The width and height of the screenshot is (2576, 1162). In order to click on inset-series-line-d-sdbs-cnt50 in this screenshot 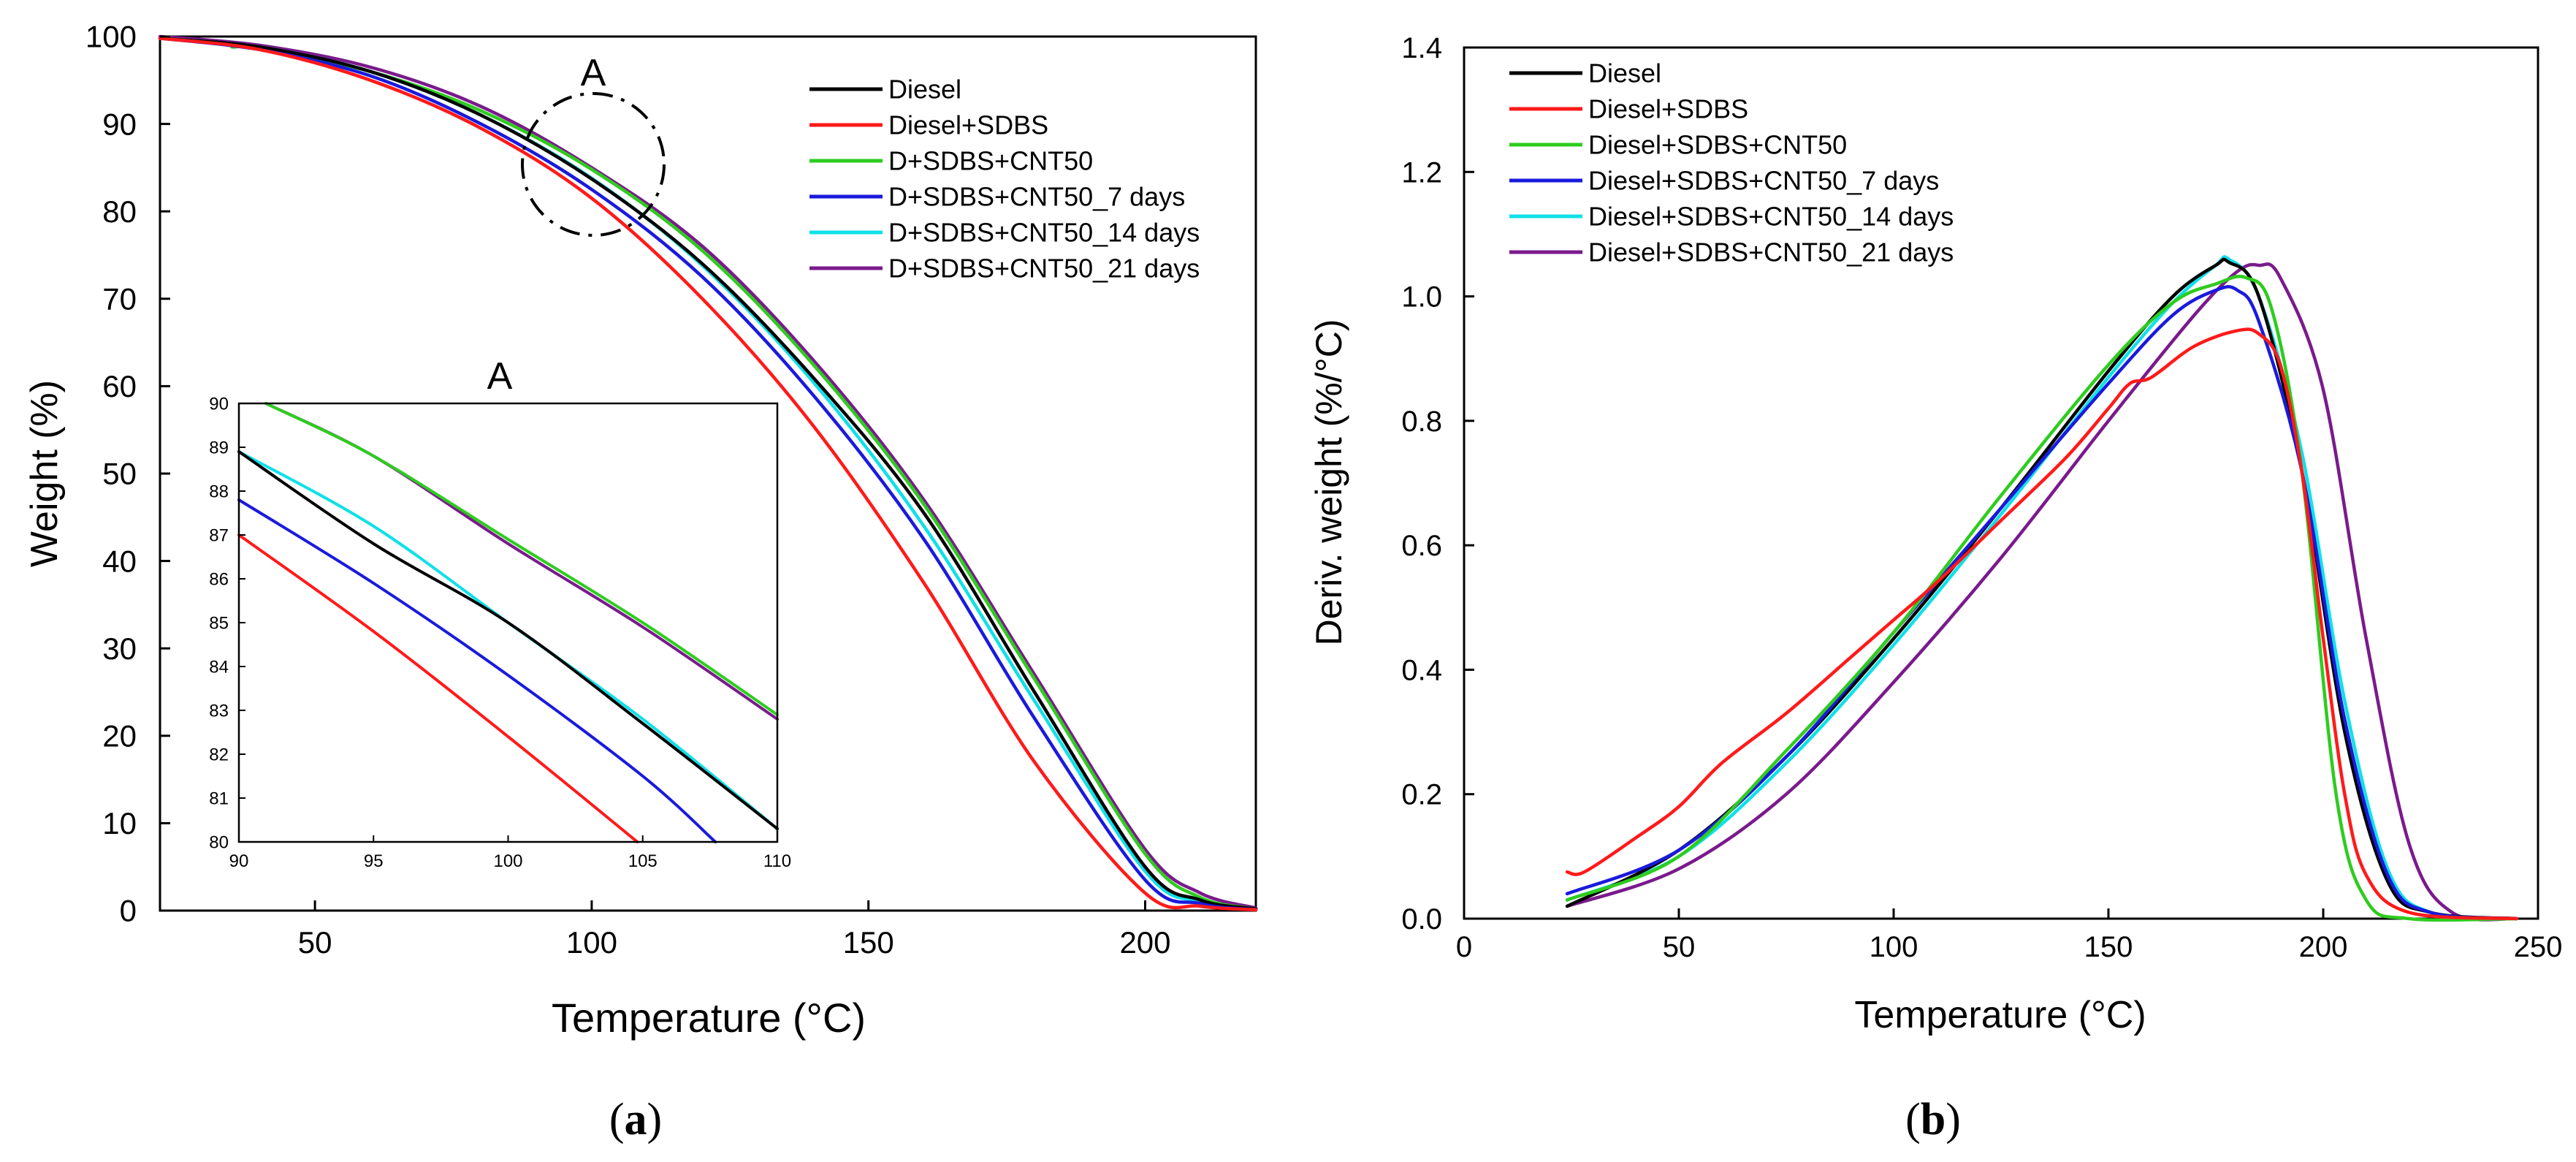, I will do `click(522, 559)`.